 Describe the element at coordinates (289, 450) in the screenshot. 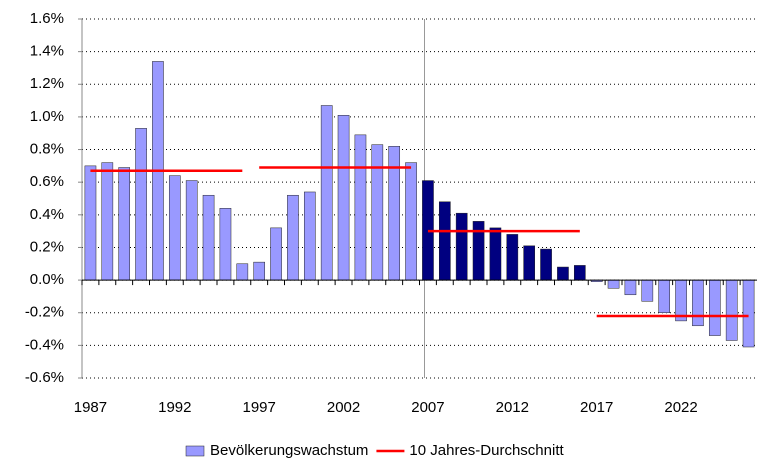

I see `legend-label: Bevölkerungswachstum` at that location.